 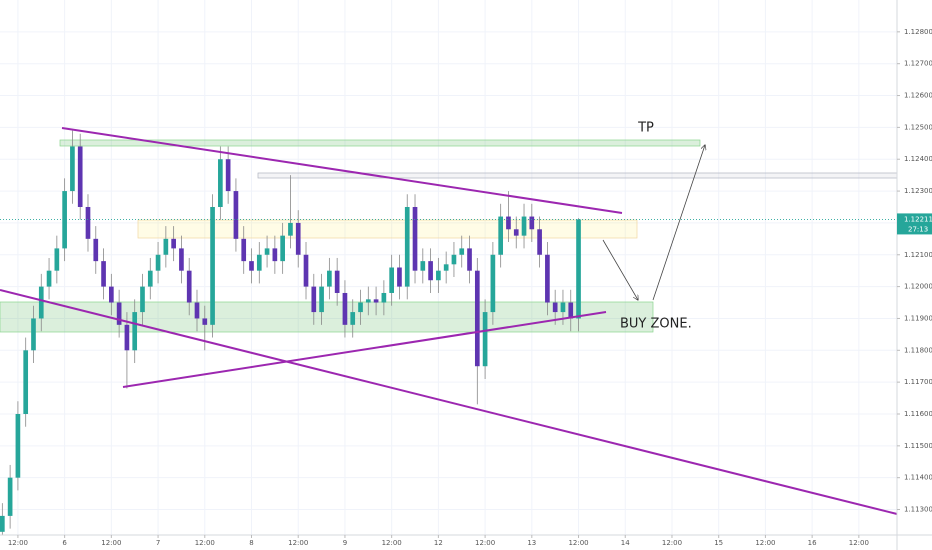 What do you see at coordinates (918, 219) in the screenshot?
I see `last-price-label: 1.12211` at bounding box center [918, 219].